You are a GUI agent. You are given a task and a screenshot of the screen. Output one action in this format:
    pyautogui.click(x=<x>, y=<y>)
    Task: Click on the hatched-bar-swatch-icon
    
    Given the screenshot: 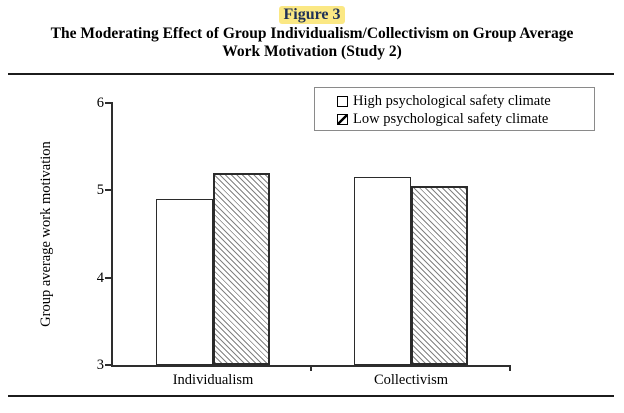 What is the action you would take?
    pyautogui.click(x=342, y=119)
    